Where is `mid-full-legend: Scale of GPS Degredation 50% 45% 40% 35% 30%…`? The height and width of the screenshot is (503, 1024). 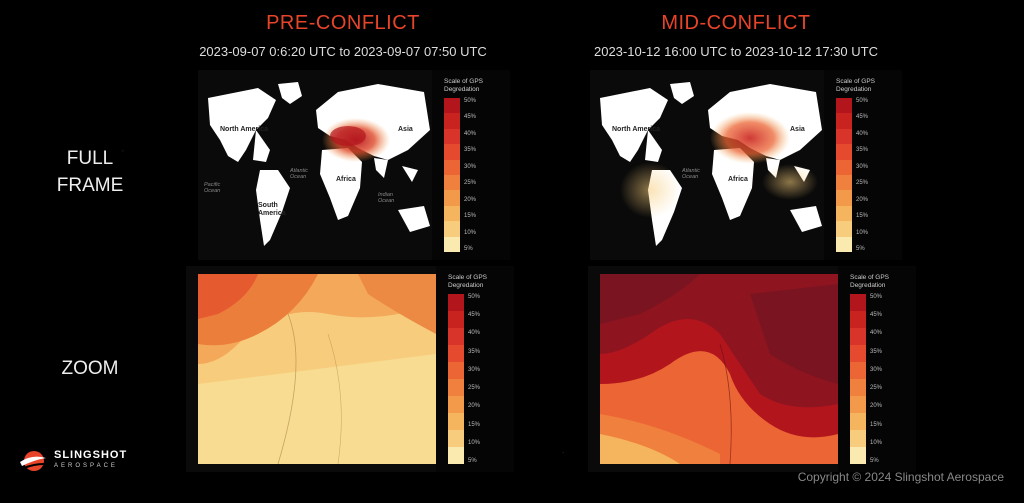 mid-full-legend: Scale of GPS Degredation 50% 45% 40% 35% 30%… is located at coordinates (863, 165).